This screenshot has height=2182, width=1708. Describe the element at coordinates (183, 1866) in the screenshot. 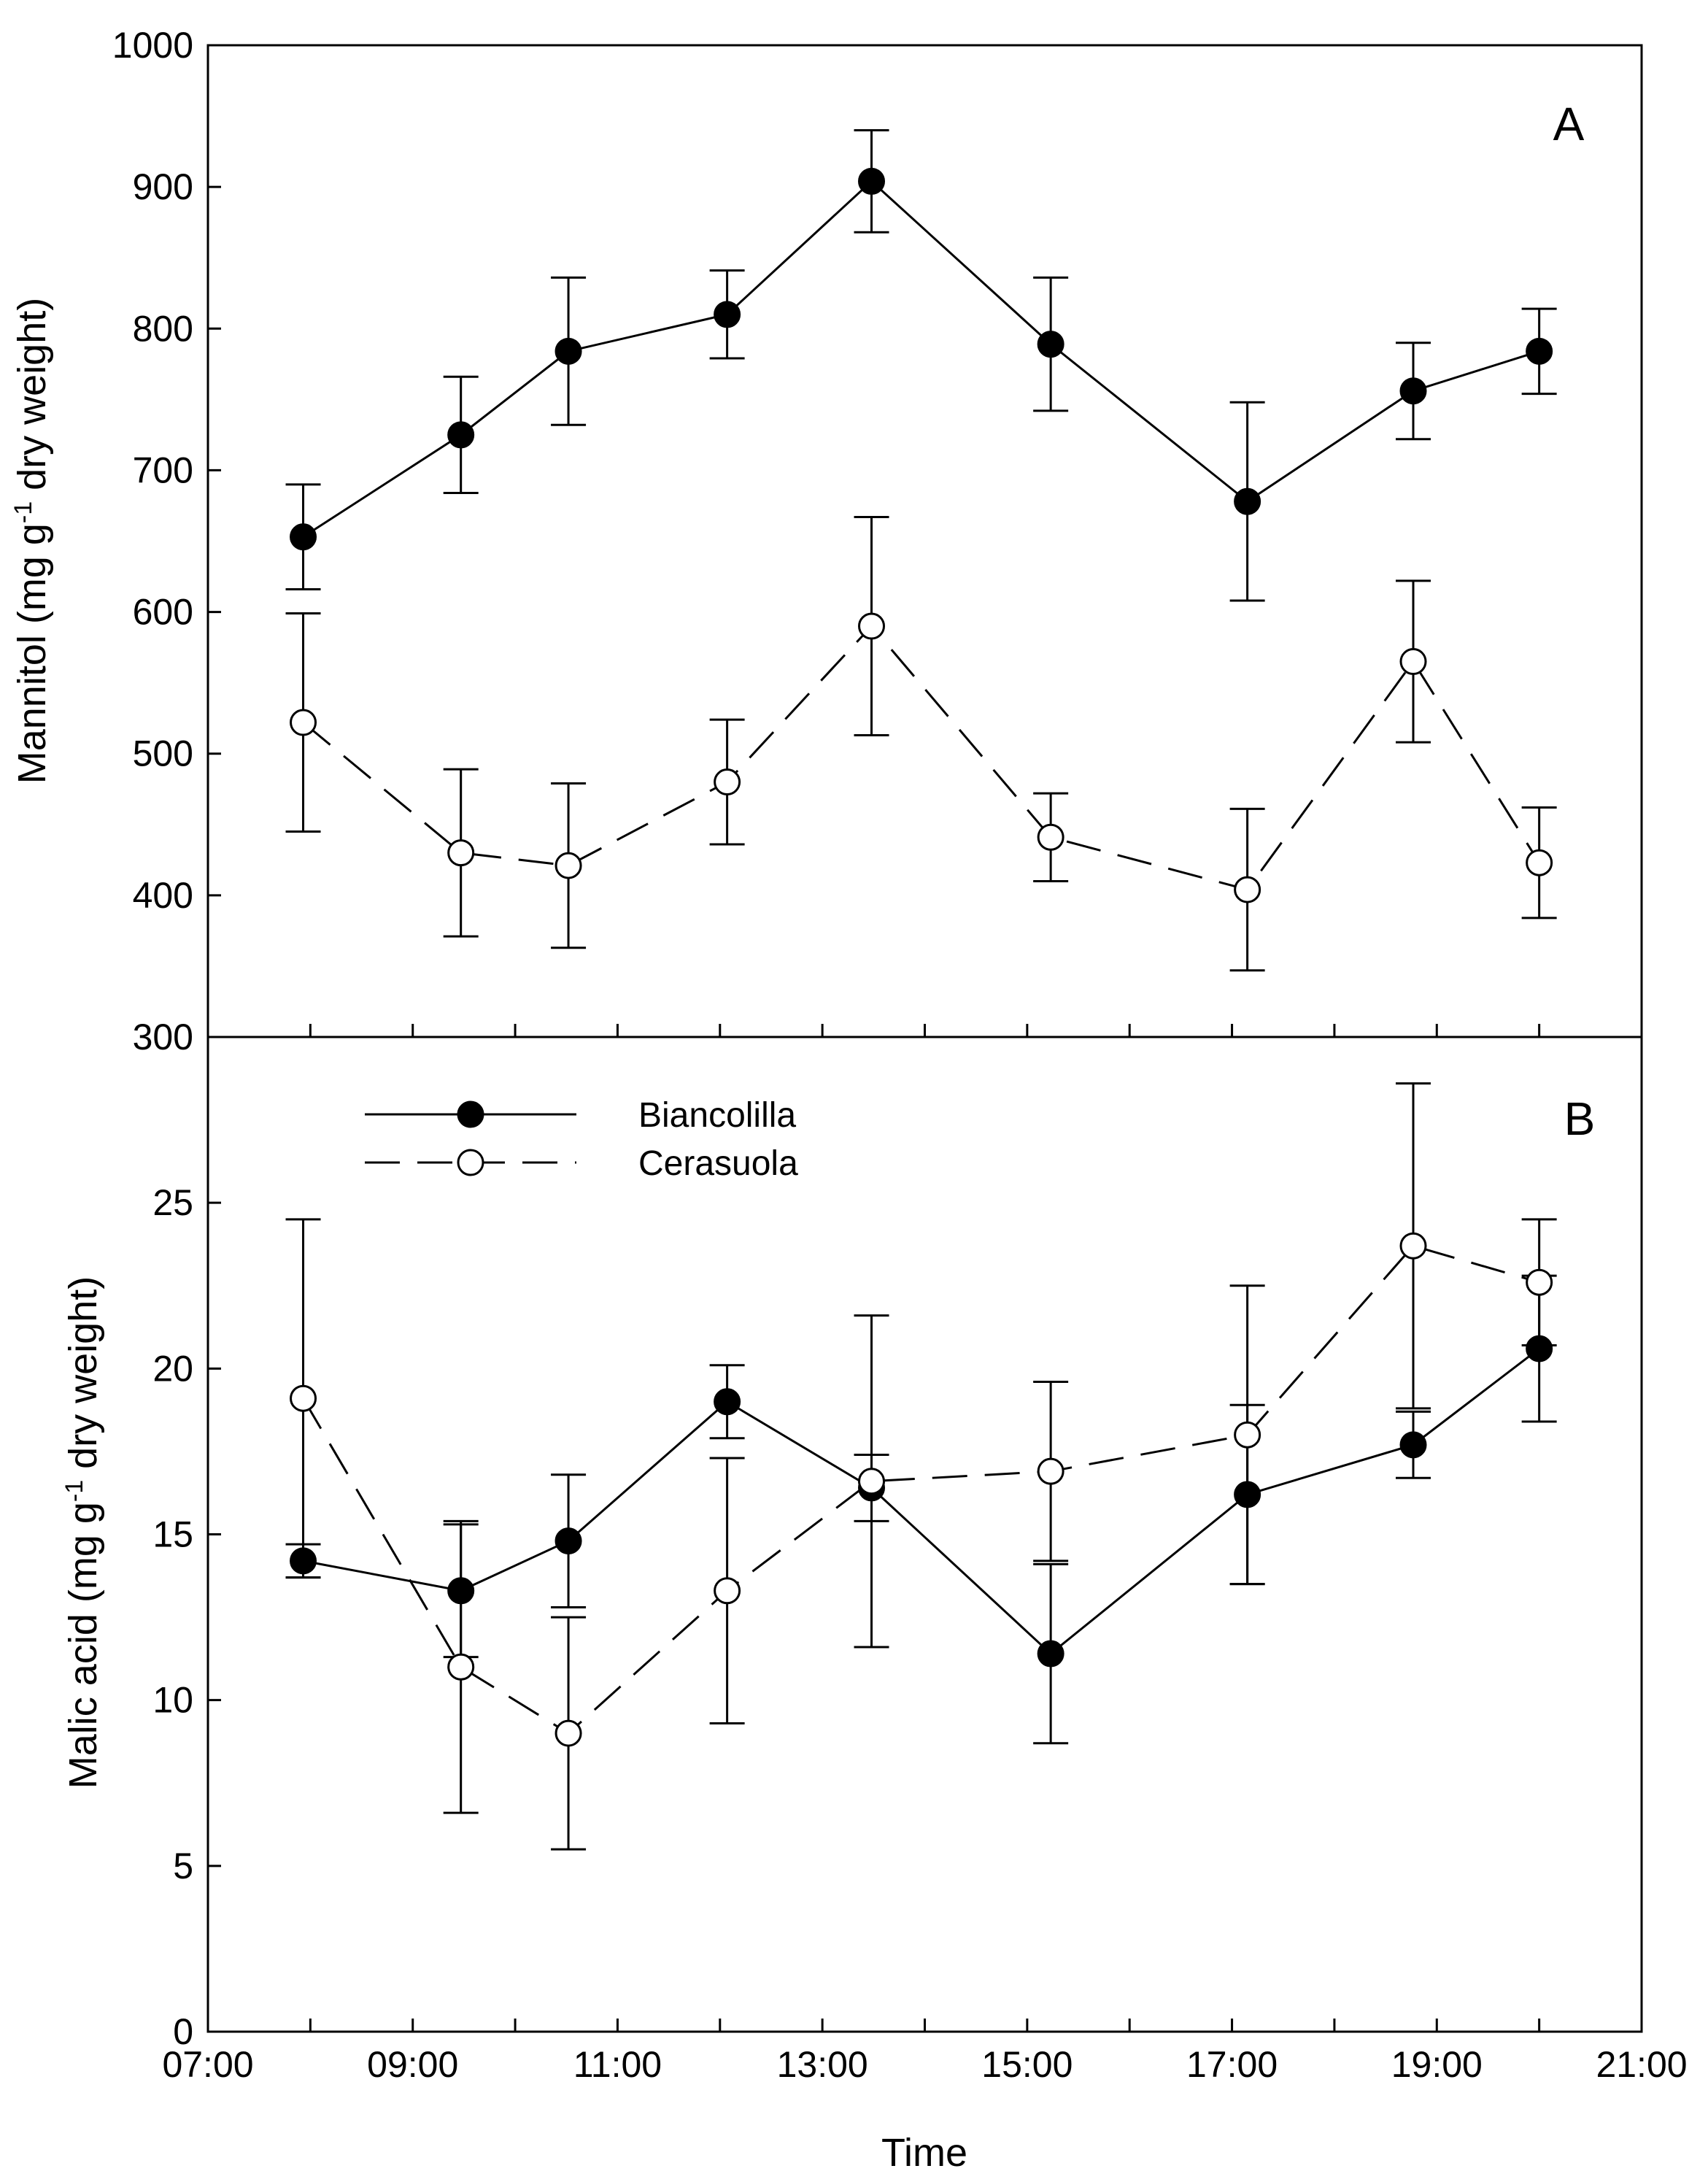

I see `panel-b-y-tick-label: 5` at that location.